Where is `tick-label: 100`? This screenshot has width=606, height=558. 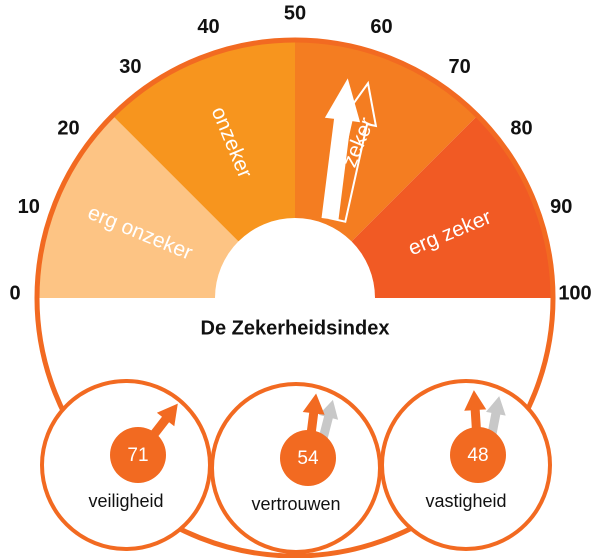
tick-label: 100 is located at coordinates (574, 293).